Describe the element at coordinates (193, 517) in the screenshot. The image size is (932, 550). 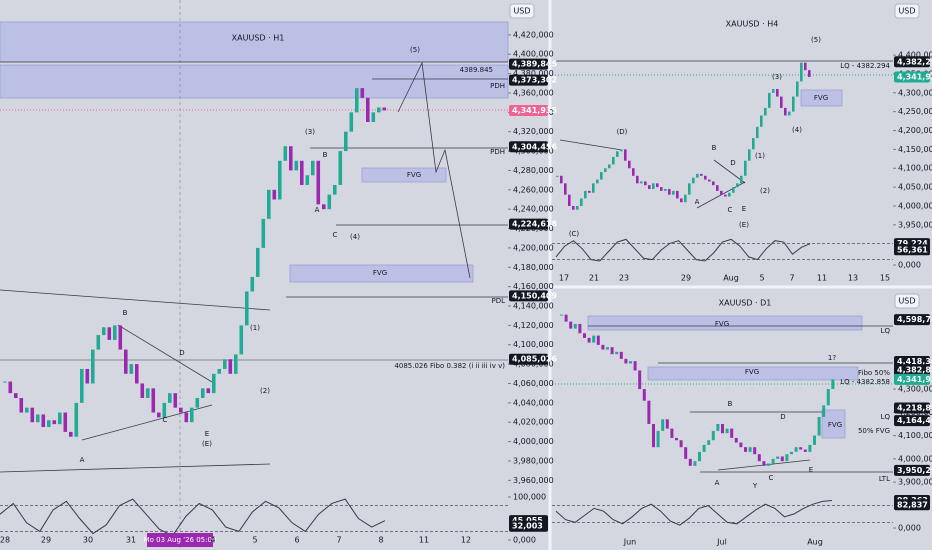
I see `oscillator-line` at that location.